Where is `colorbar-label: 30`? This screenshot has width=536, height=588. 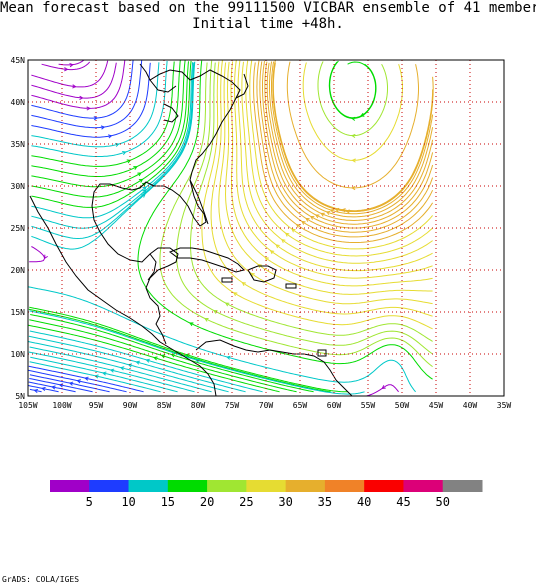 colorbar-label: 30 is located at coordinates (285, 502).